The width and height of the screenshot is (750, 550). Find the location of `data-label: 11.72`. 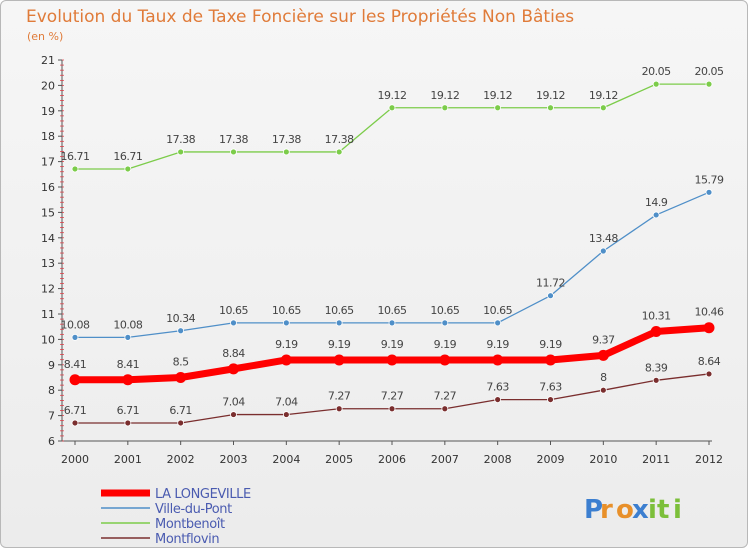

data-label: 11.72 is located at coordinates (550, 283).